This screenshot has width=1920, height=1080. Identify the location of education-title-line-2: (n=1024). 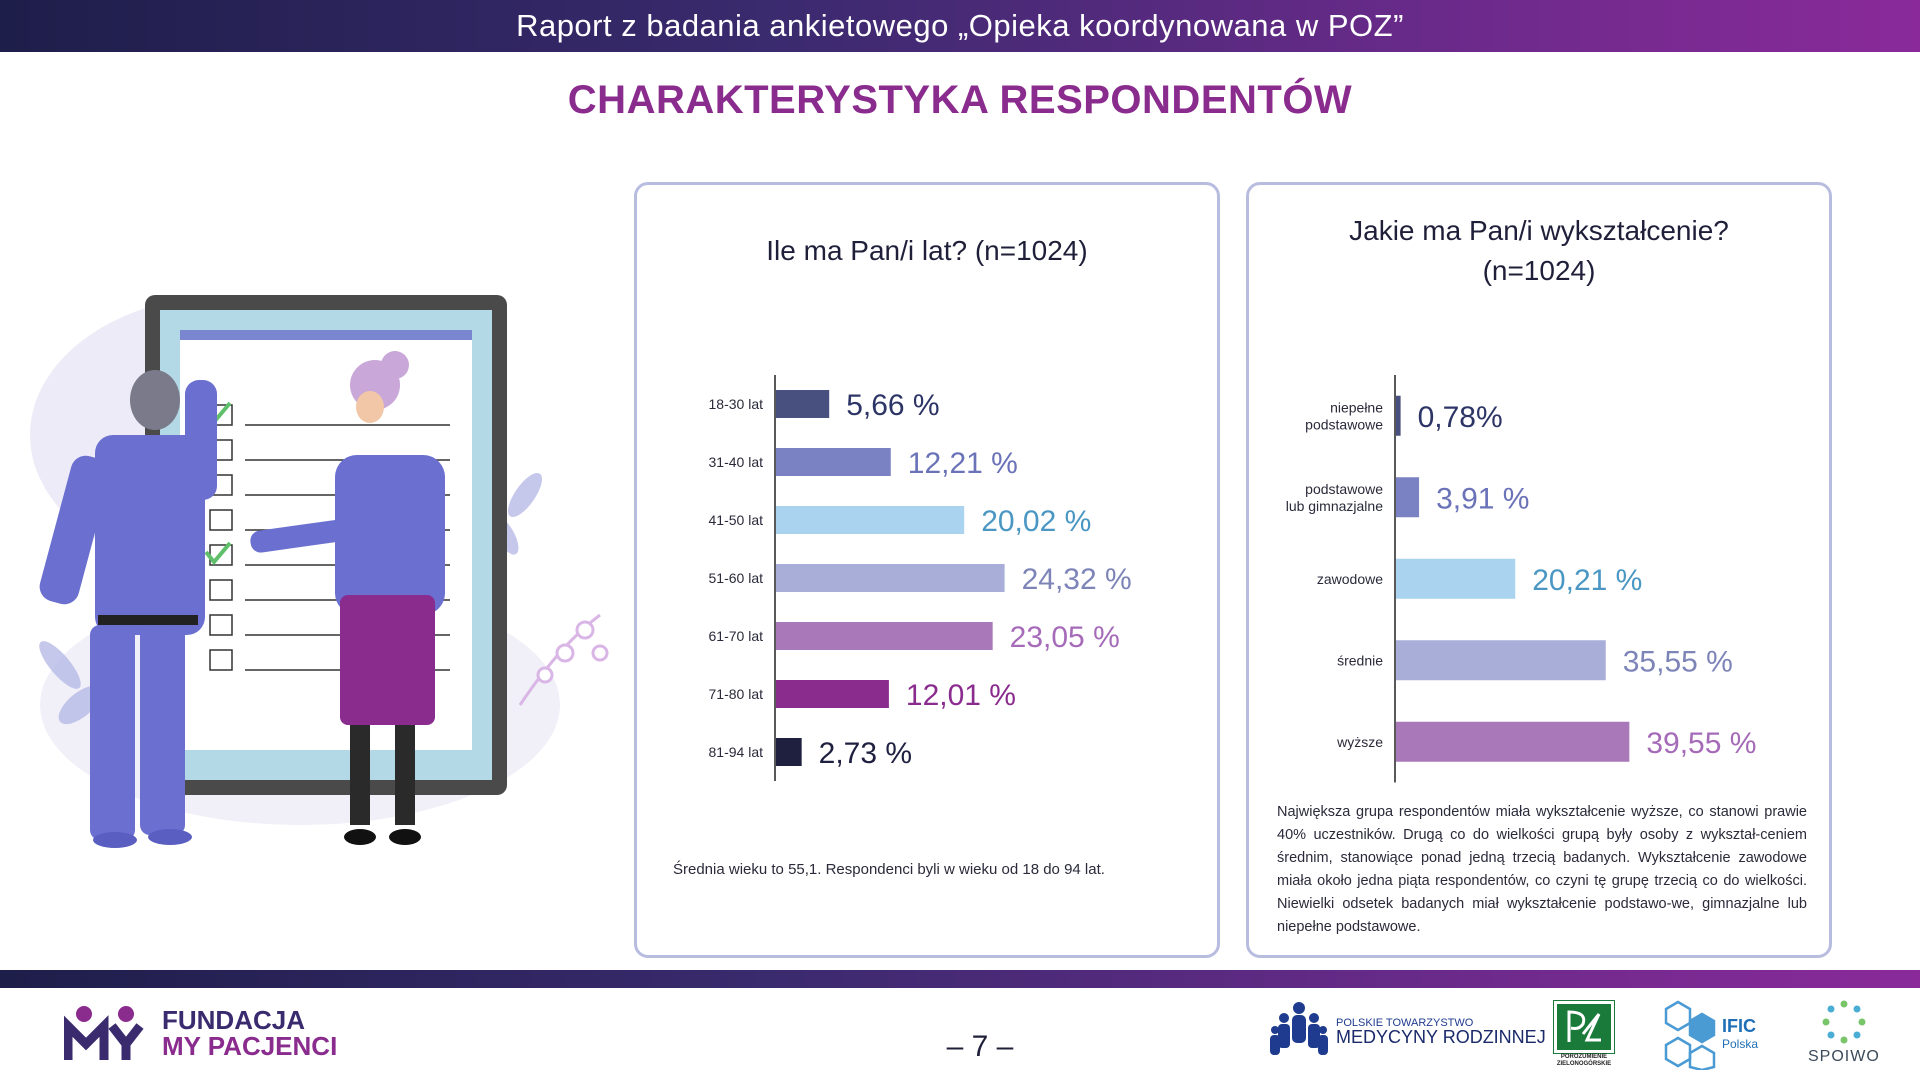
(1539, 270).